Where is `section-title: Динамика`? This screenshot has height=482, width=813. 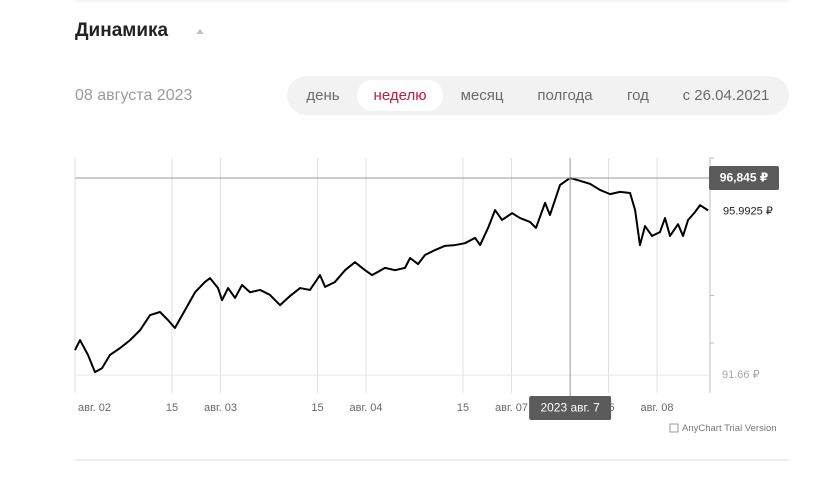
section-title: Динамика is located at coordinates (122, 30).